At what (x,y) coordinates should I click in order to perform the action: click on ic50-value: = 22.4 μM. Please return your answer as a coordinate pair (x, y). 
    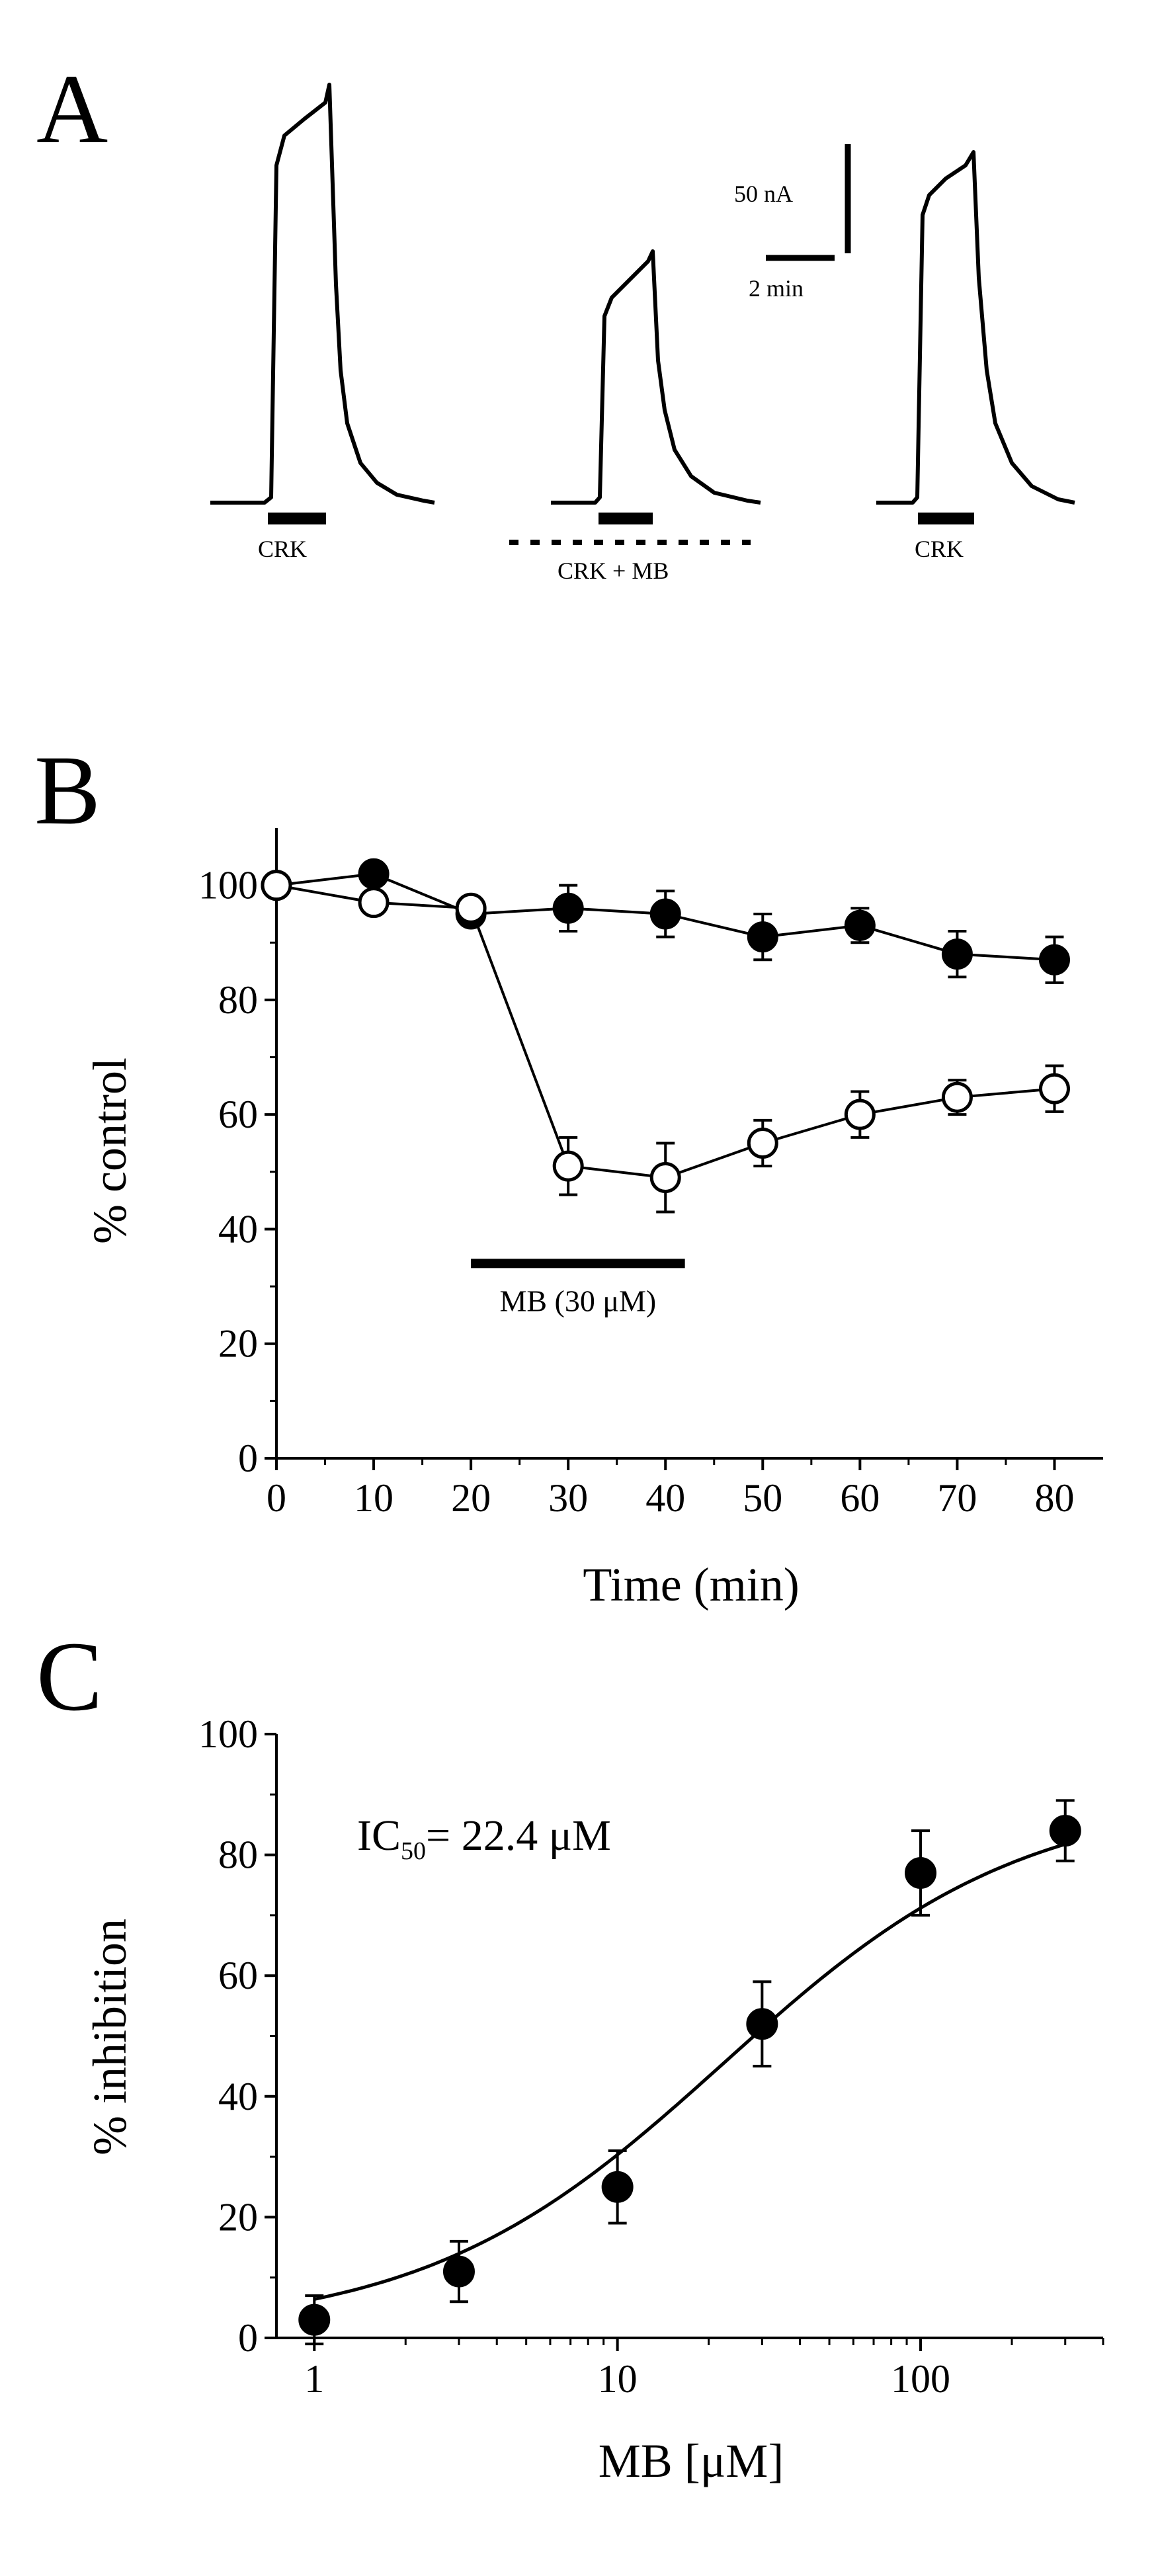
    Looking at the image, I should click on (518, 1835).